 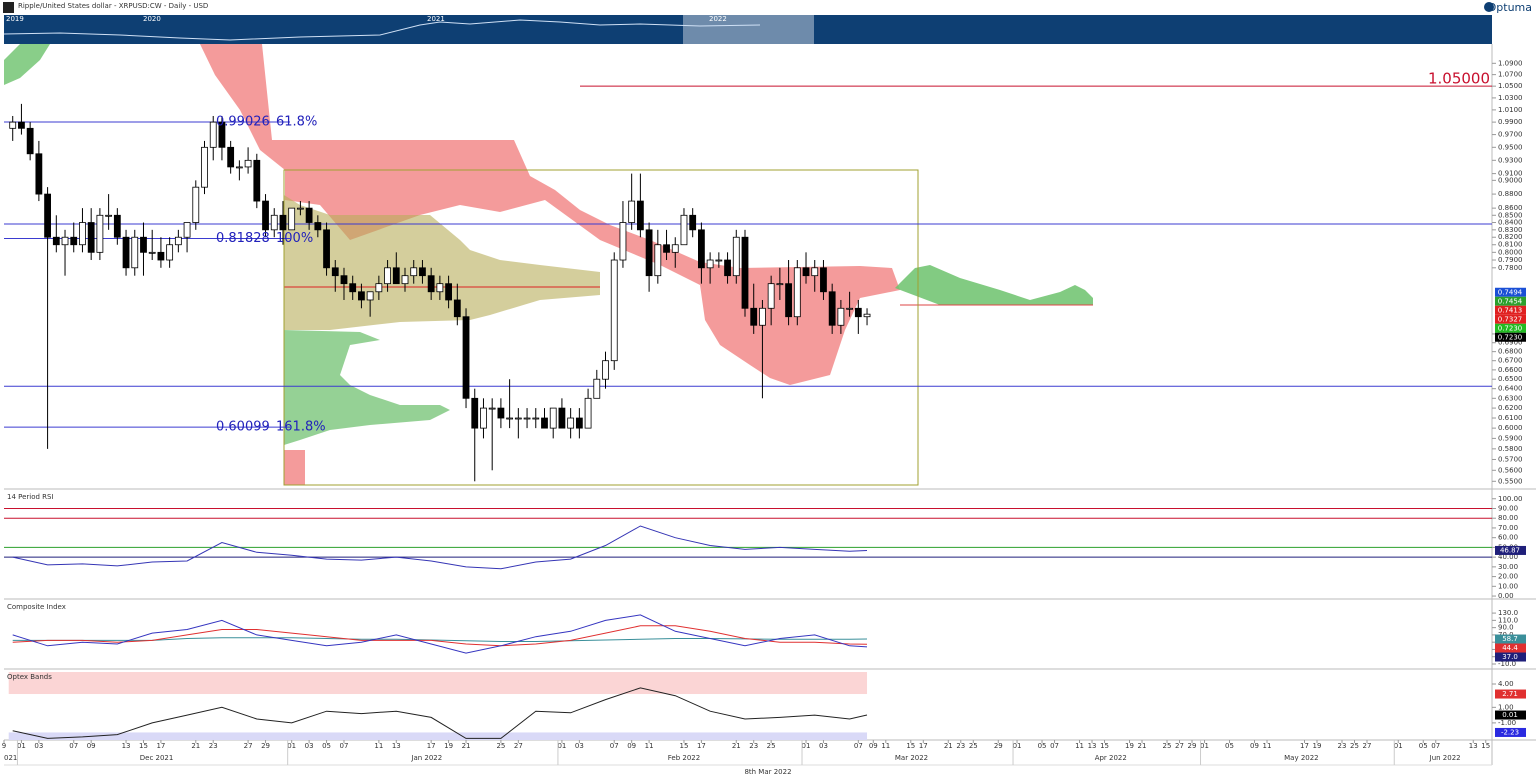 I want to click on y-tick-label: 1.0900, so click(x=1510, y=63).